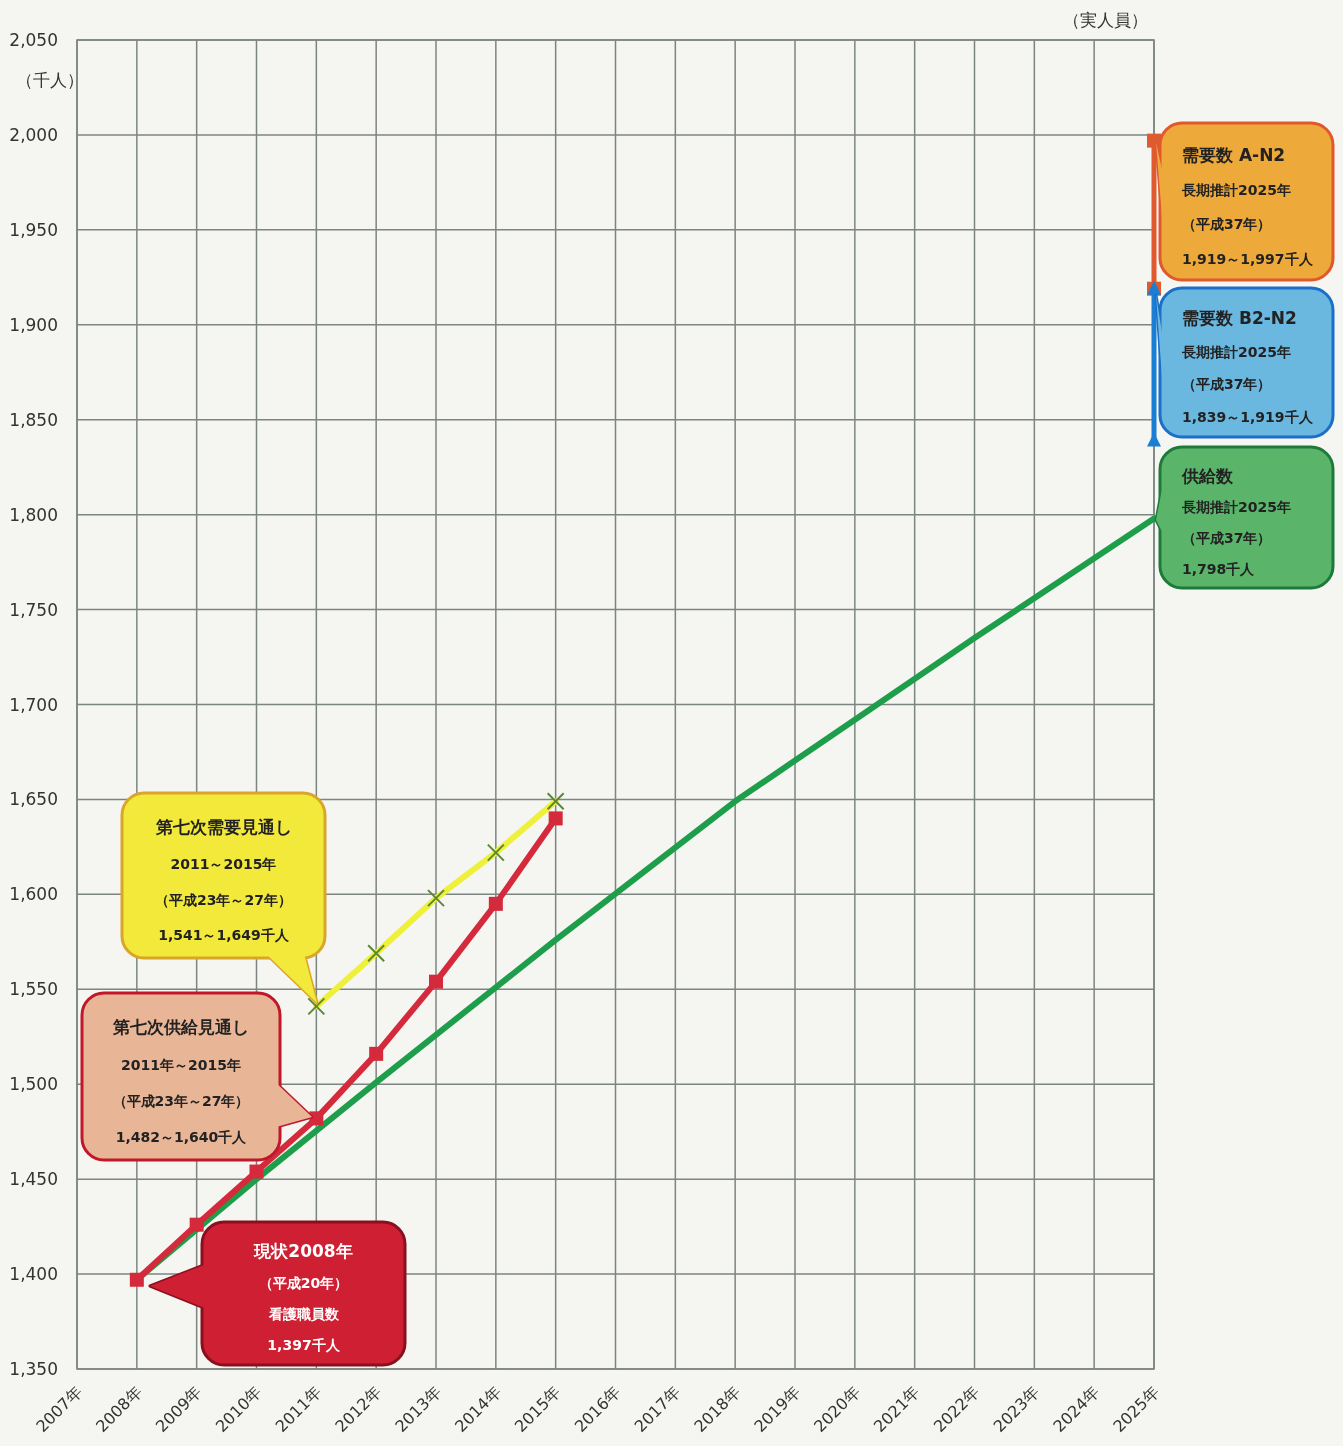 The width and height of the screenshot is (1343, 1446). I want to click on y-tick-label: 1,900, so click(33, 324).